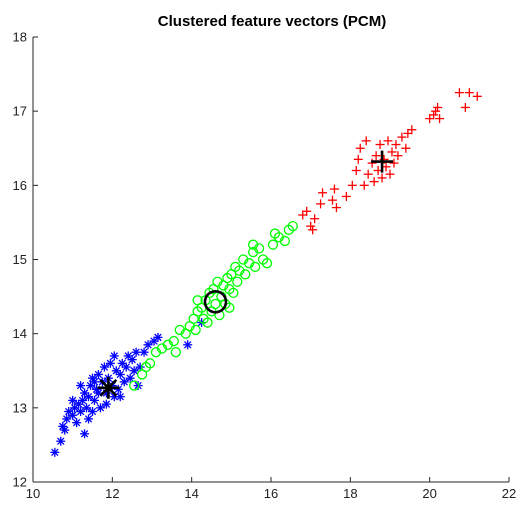 This screenshot has height=506, width=516. What do you see at coordinates (215, 301) in the screenshot?
I see `centroid-circle` at bounding box center [215, 301].